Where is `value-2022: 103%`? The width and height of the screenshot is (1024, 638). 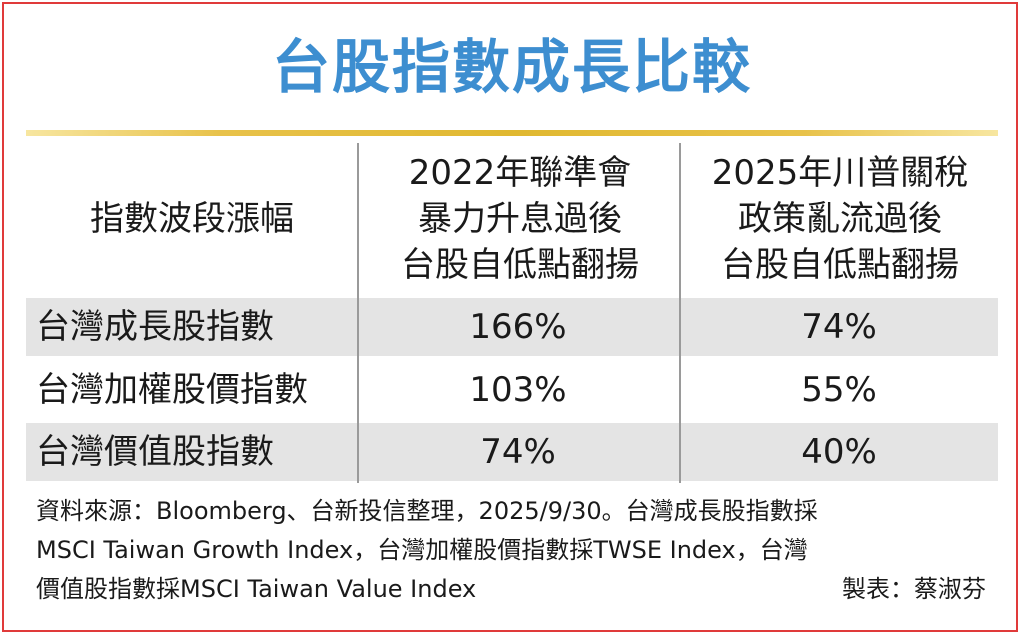 value-2022: 103% is located at coordinates (518, 390).